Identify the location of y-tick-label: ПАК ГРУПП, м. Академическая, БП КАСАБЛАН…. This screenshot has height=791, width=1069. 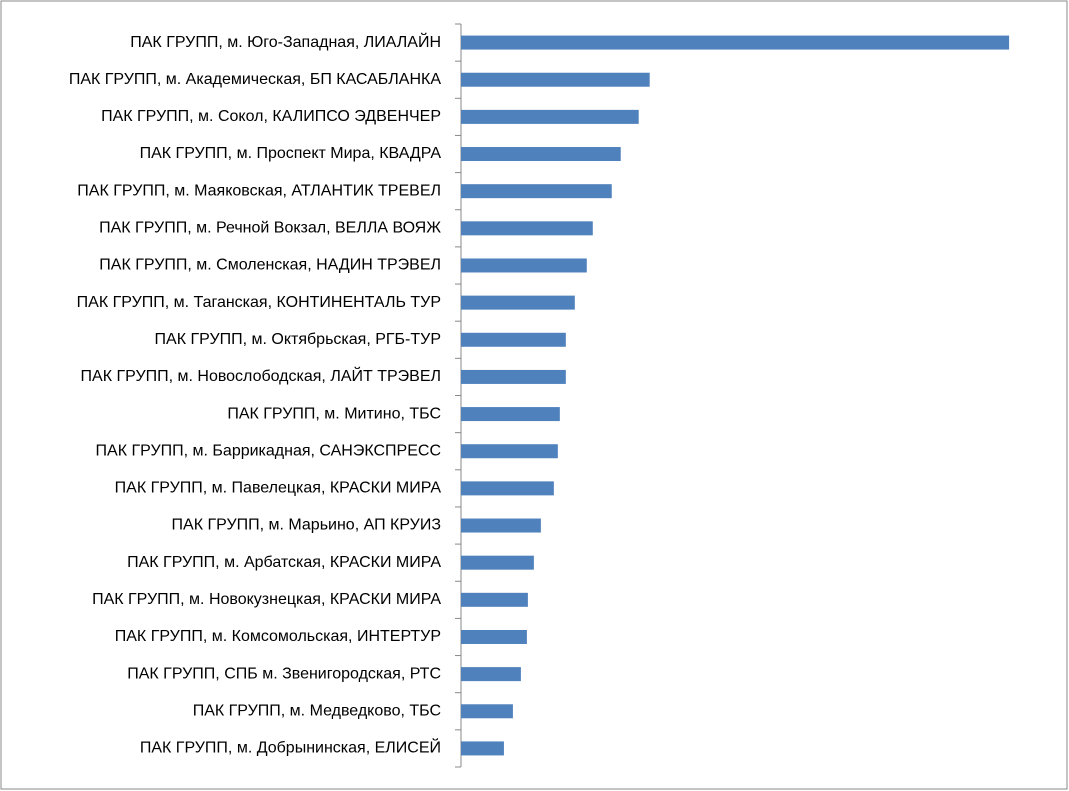
(255, 79).